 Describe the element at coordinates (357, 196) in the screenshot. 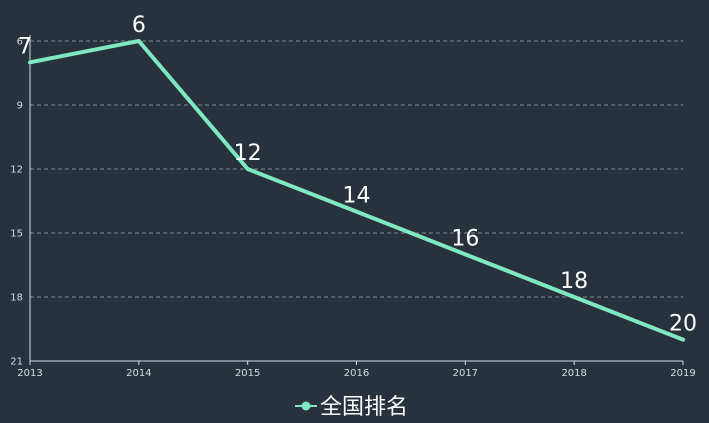

I see `data-label: 14` at that location.